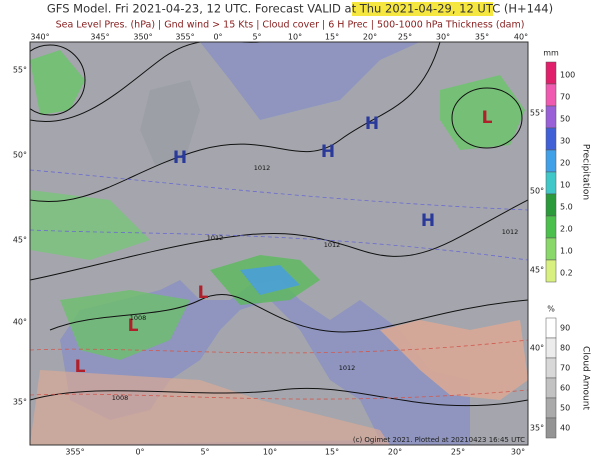  What do you see at coordinates (565, 388) in the screenshot?
I see `legend-label: 60` at bounding box center [565, 388].